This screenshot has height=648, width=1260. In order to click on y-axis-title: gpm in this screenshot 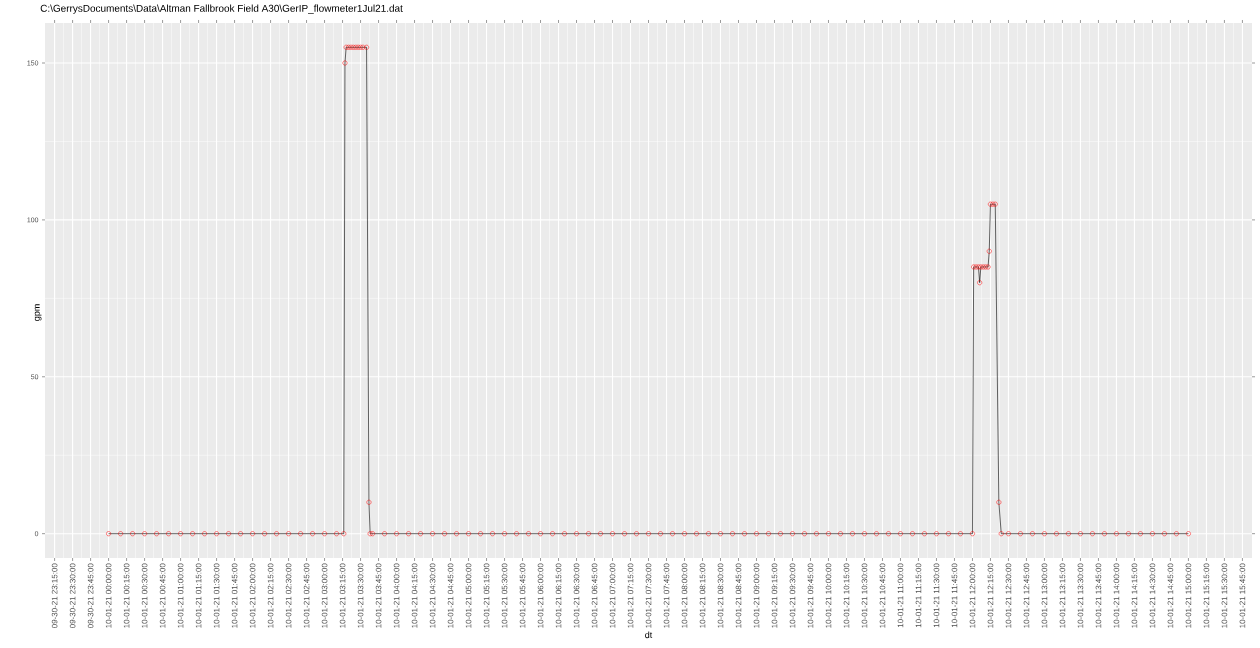, I will do `click(38, 312)`.